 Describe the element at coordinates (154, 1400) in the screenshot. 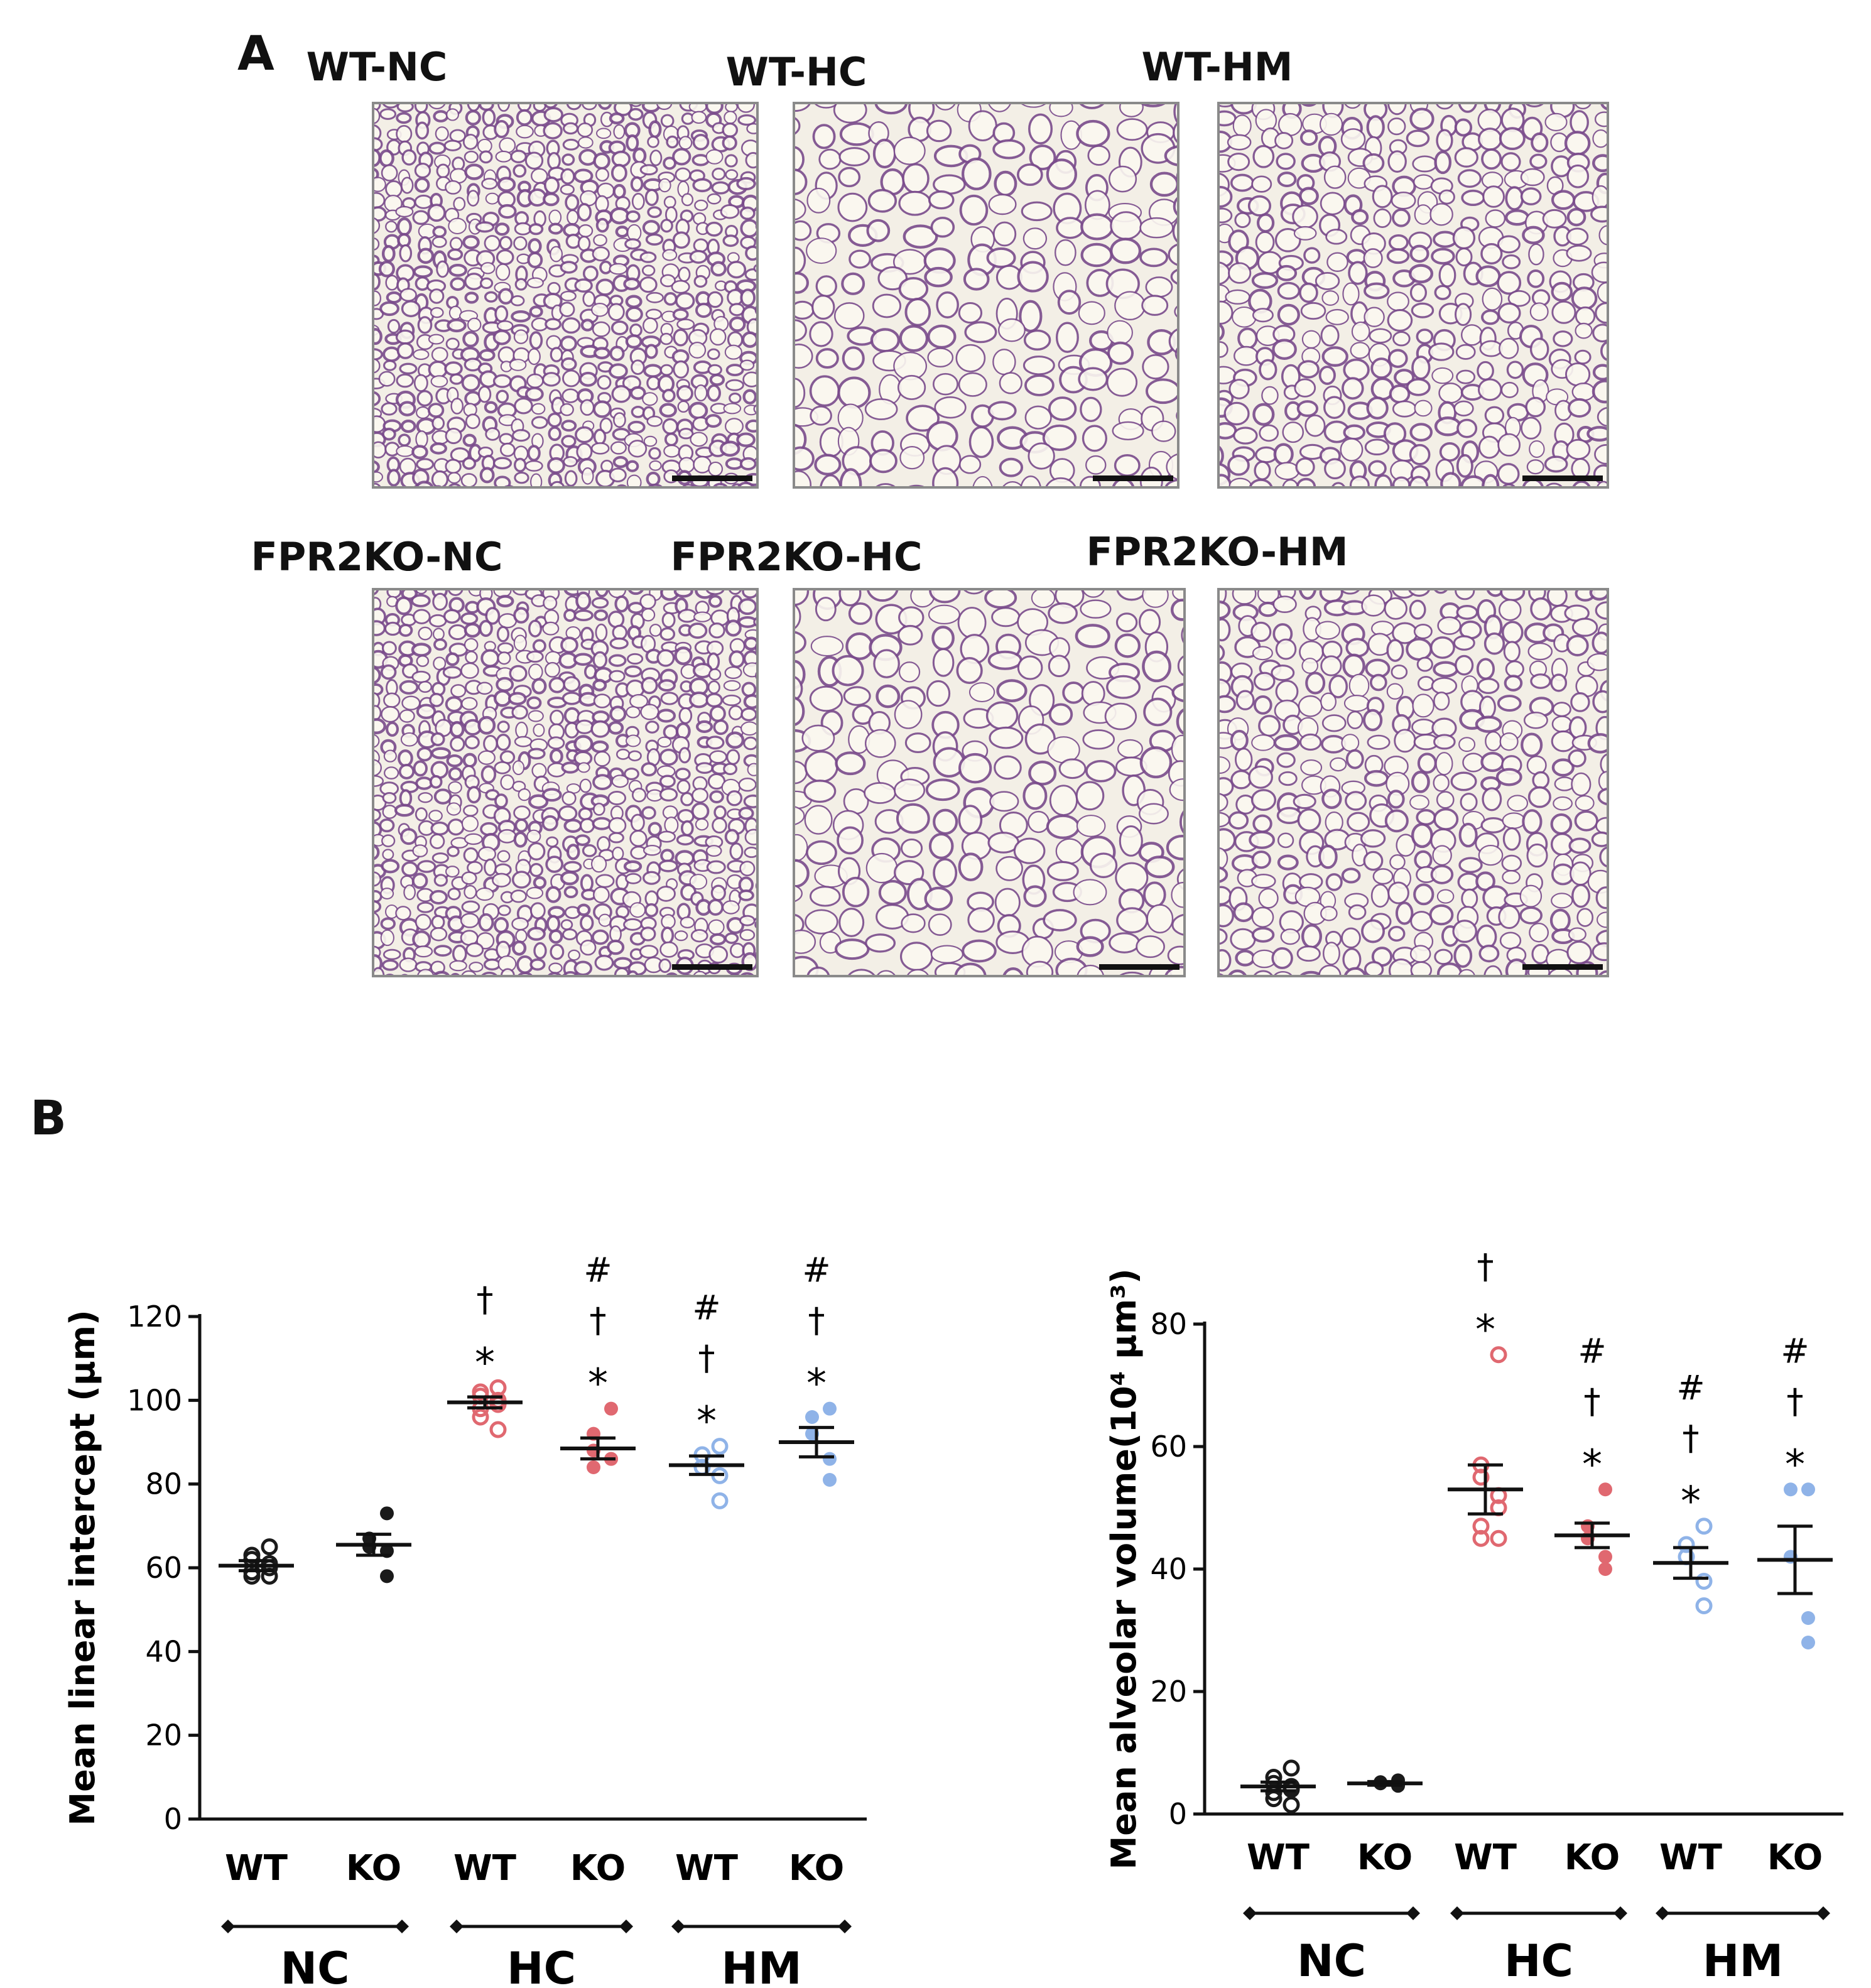

I see `y-tick-label: 100` at that location.